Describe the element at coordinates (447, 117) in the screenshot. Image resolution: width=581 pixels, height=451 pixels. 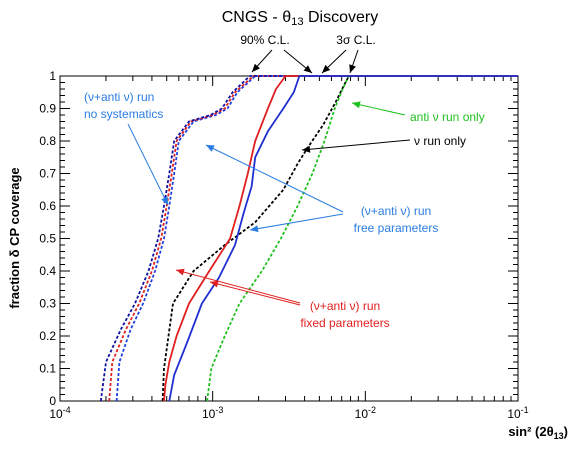
I see `annotation-anti-nu-only-line: anti ν run only` at that location.